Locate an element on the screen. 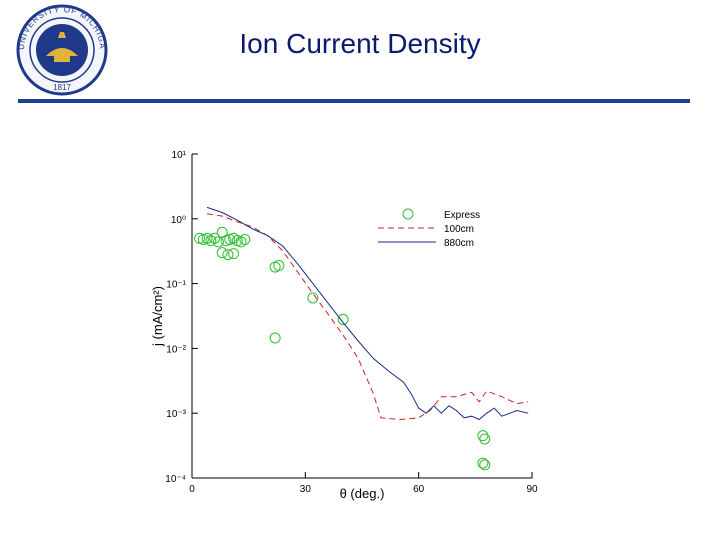 Image resolution: width=720 pixels, height=540 pixels. slide-title: Ion Current Density is located at coordinates (360, 43).